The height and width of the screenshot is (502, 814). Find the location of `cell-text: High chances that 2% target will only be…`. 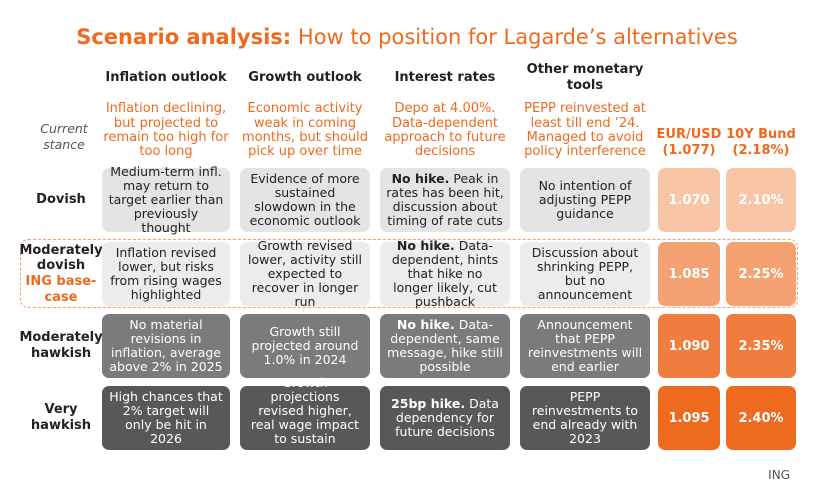

cell-text: High chances that 2% target will only be… is located at coordinates (166, 417).